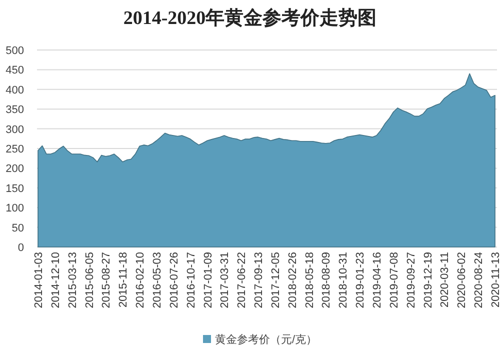 Image resolution: width=500 pixels, height=352 pixels. What do you see at coordinates (462, 280) in the screenshot?
I see `x-tick-label: 2020-06-02` at bounding box center [462, 280].